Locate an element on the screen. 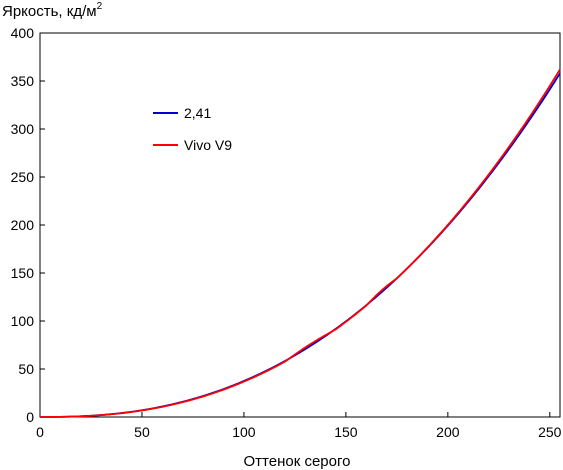 The height and width of the screenshot is (470, 563). y-tick-label: 0 is located at coordinates (30, 417).